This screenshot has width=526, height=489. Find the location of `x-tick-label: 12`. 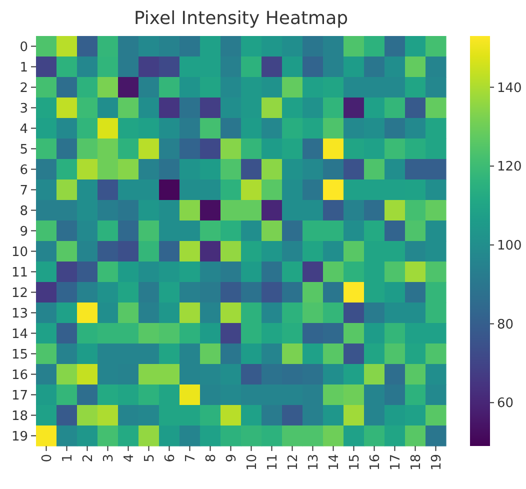

x-tick-label: 12 is located at coordinates (293, 462).